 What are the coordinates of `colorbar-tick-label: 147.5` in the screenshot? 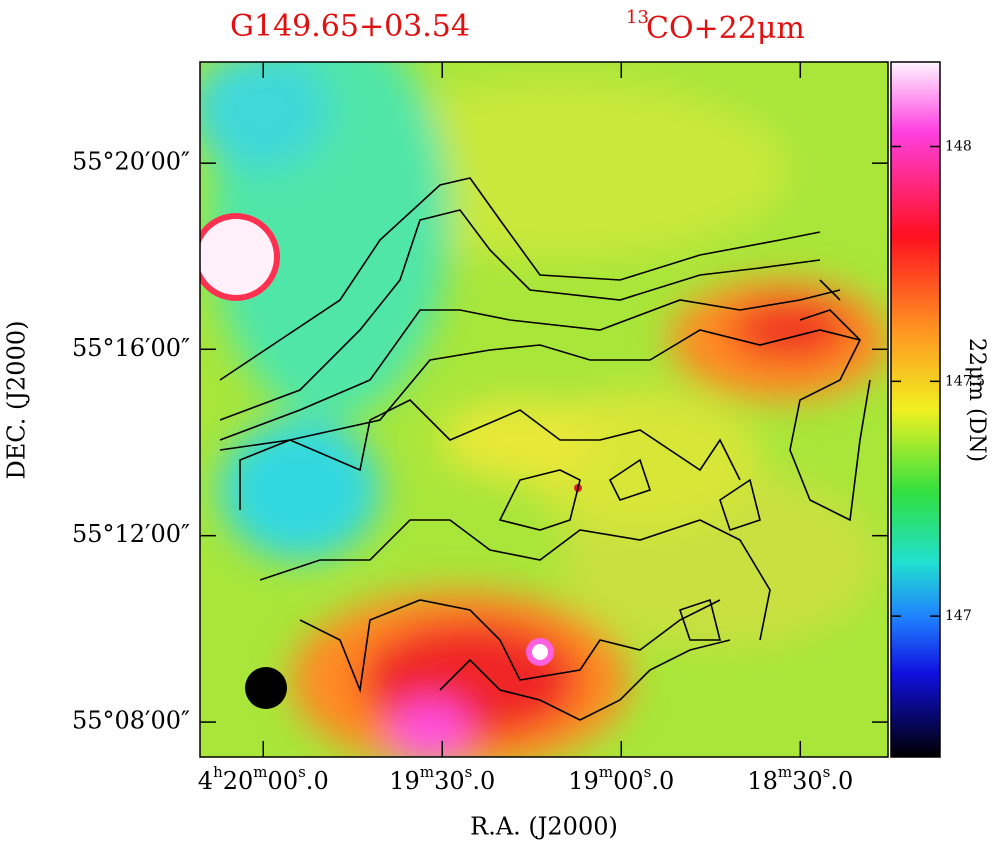 It's located at (965, 381).